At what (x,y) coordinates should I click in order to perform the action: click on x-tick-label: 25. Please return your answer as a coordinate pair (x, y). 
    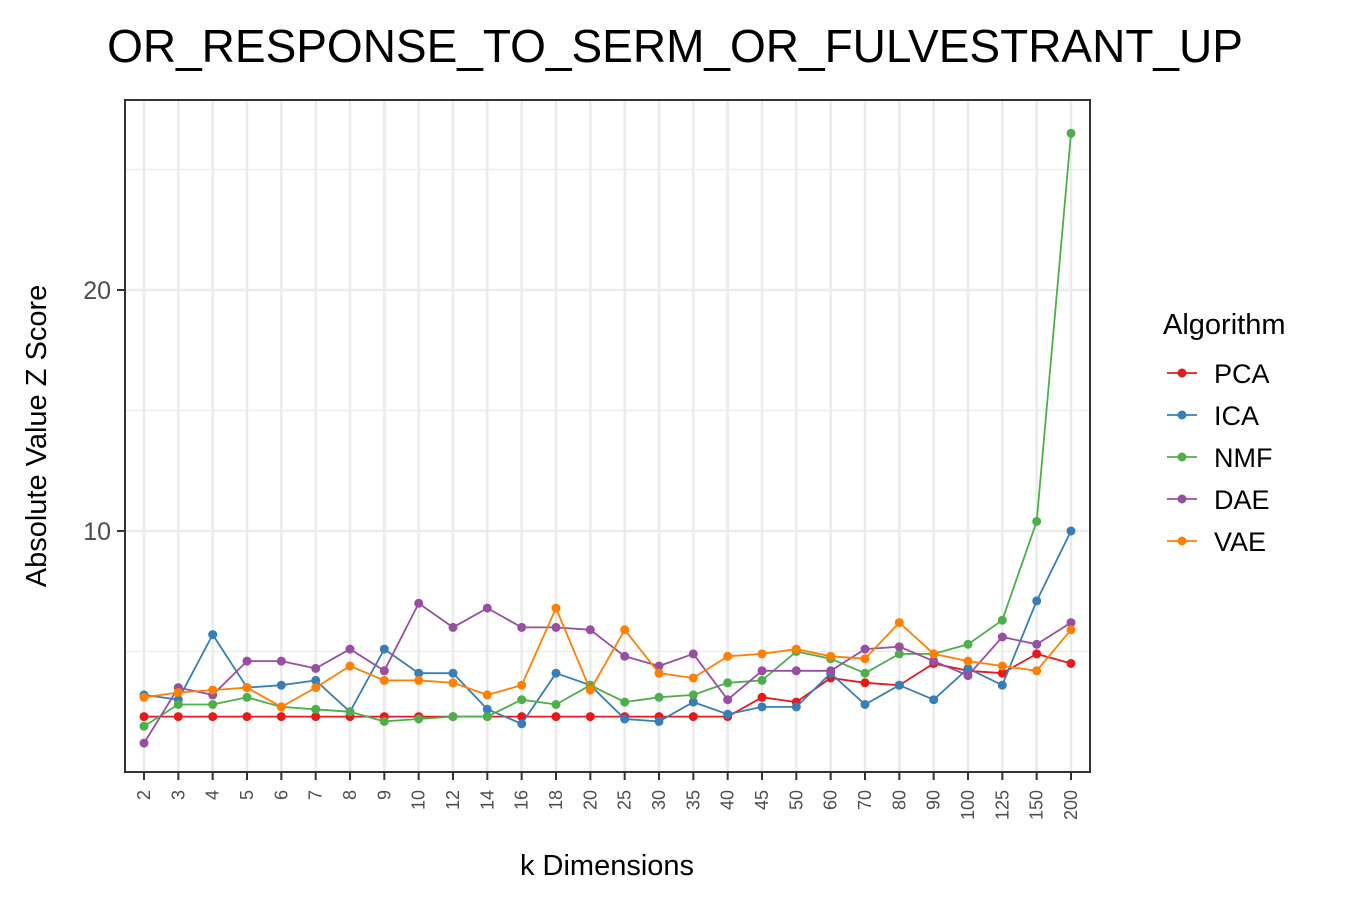
    Looking at the image, I should click on (625, 800).